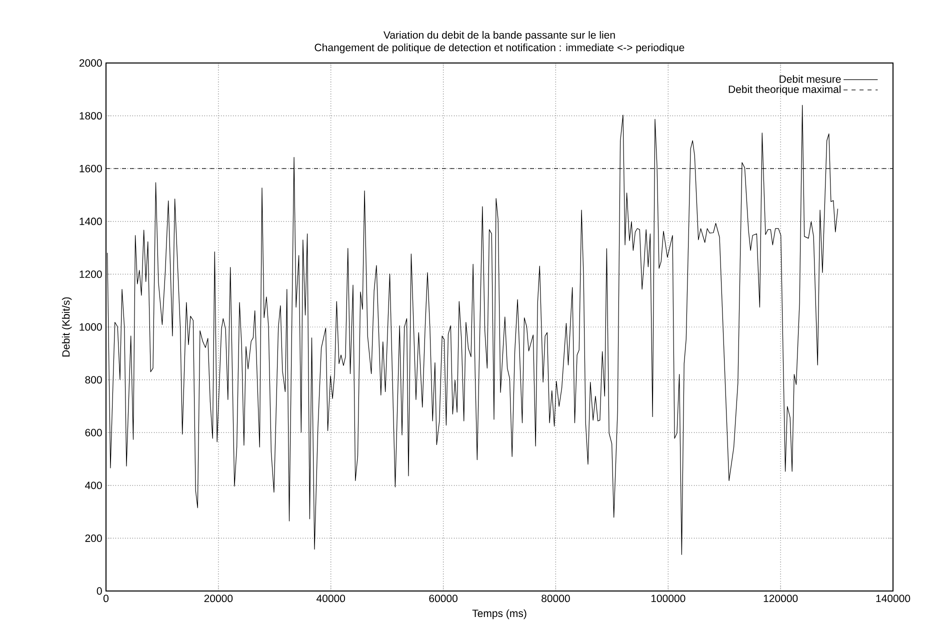 The width and height of the screenshot is (939, 643). Describe the element at coordinates (784, 90) in the screenshot. I see `legend-label: Debit theorique maximal` at that location.